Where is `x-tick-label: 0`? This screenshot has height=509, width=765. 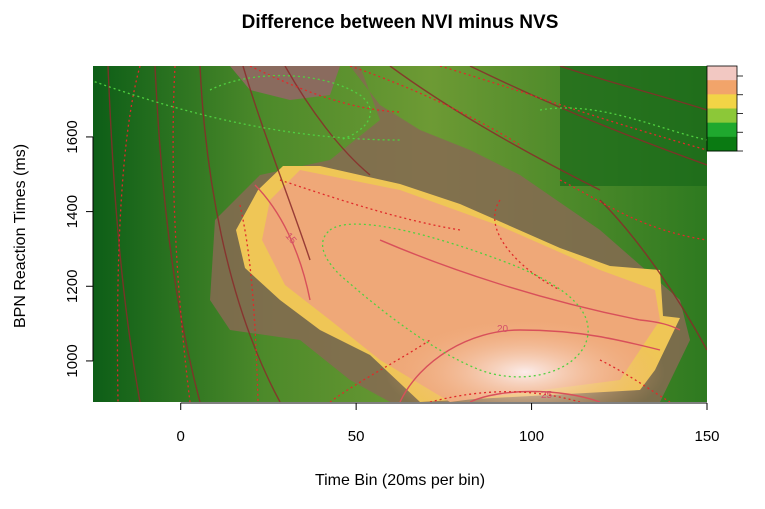 x-tick-label: 0 is located at coordinates (181, 436).